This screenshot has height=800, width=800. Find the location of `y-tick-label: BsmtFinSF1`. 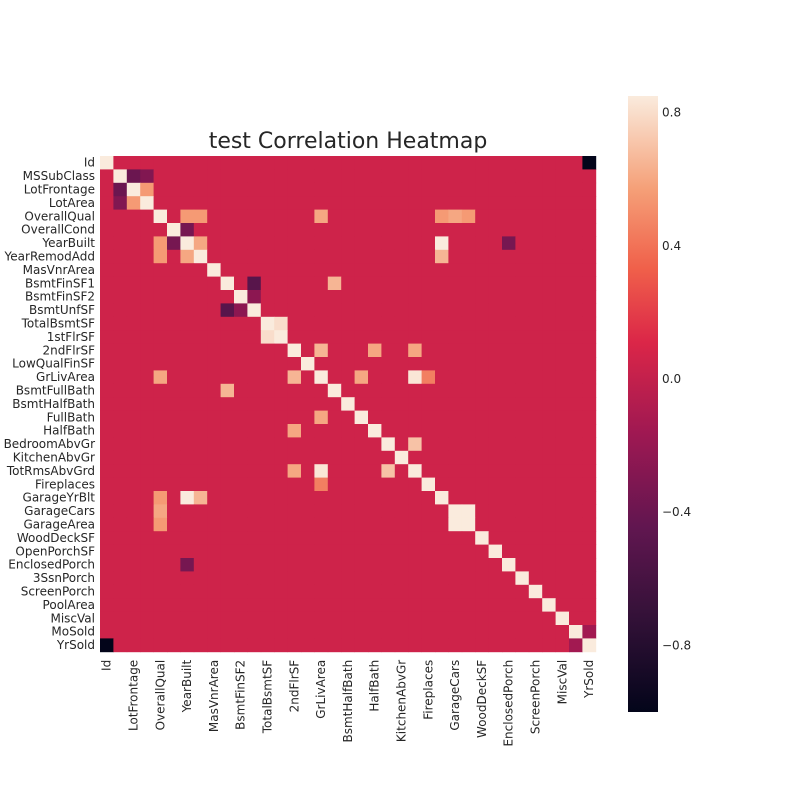

y-tick-label: BsmtFinSF1 is located at coordinates (60, 283).